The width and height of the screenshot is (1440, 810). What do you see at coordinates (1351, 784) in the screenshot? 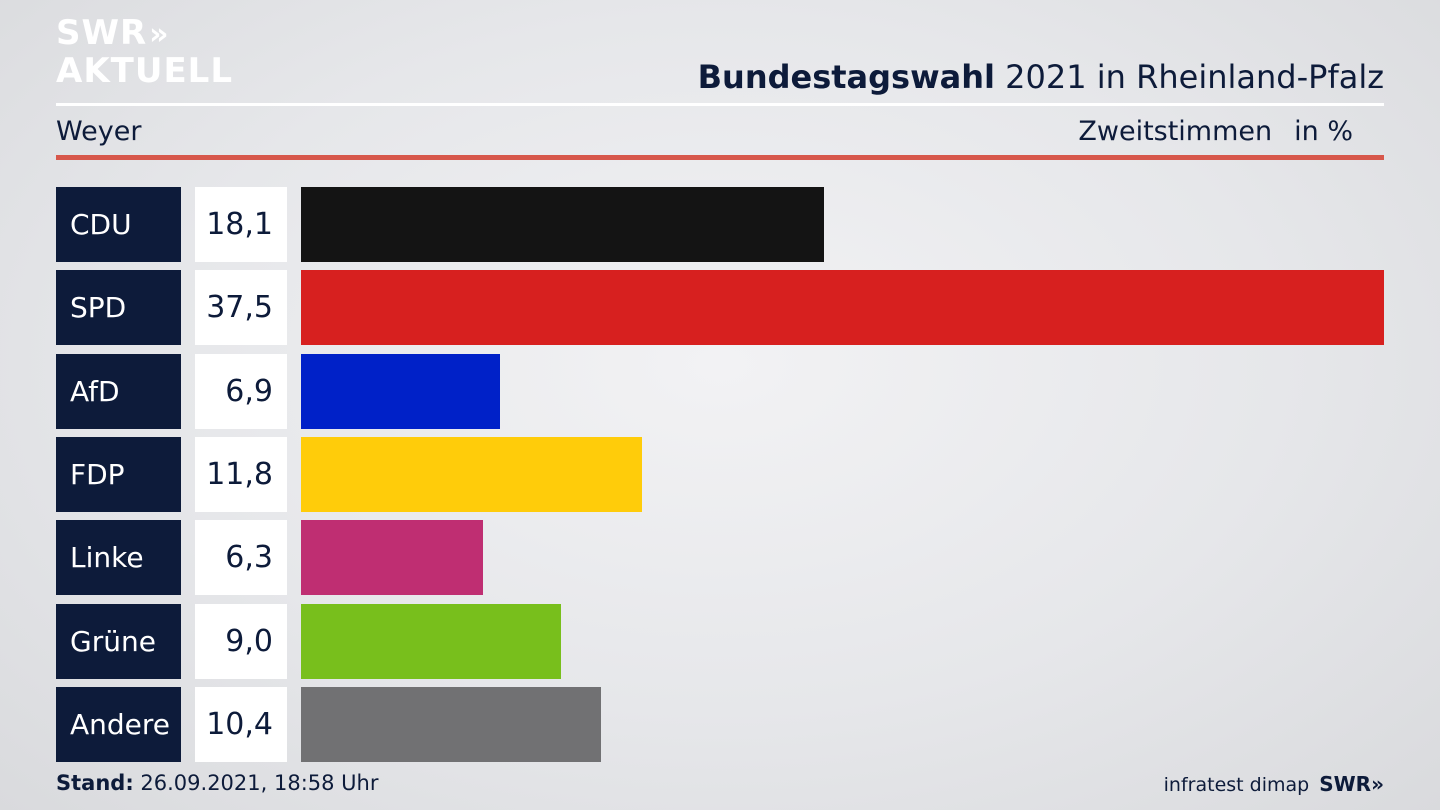
I see `swr-brand-icon: SWR»` at bounding box center [1351, 784].